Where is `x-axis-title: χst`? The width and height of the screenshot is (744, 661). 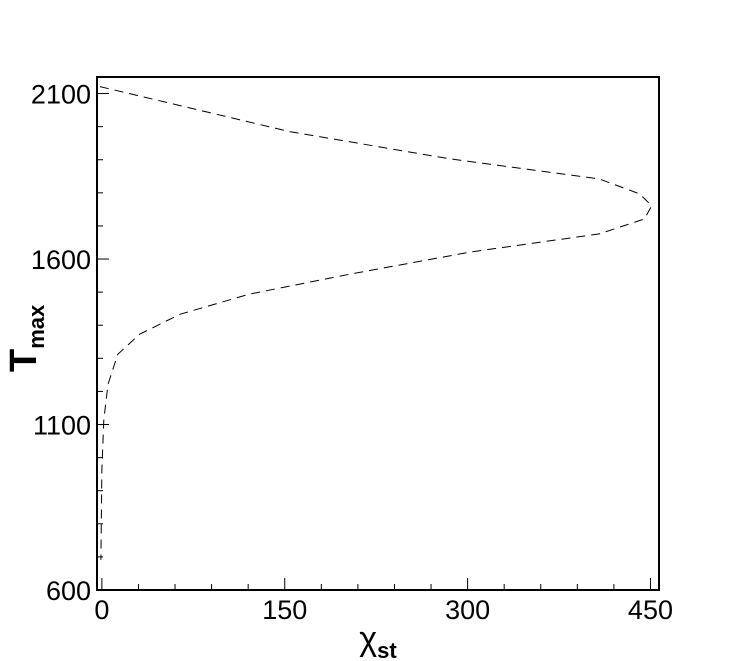
x-axis-title: χst is located at coordinates (378, 640).